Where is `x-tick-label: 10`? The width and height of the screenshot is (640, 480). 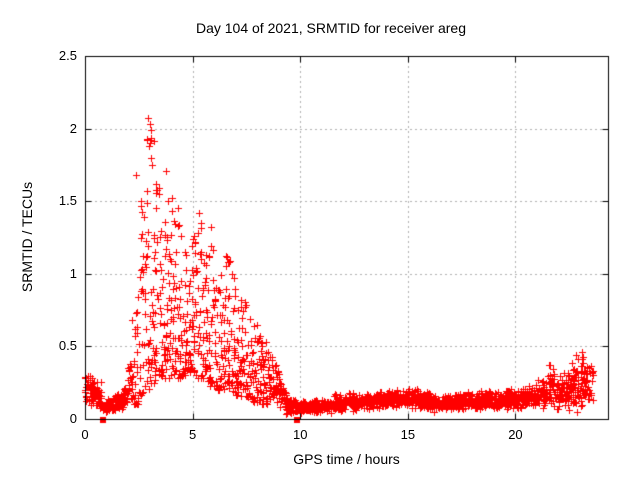
x-tick-label: 10 is located at coordinates (300, 434).